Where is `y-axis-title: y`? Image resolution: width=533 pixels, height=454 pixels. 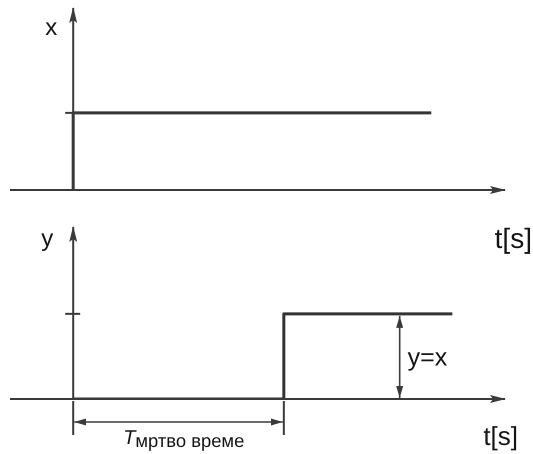
y-axis-title: y is located at coordinates (47, 238).